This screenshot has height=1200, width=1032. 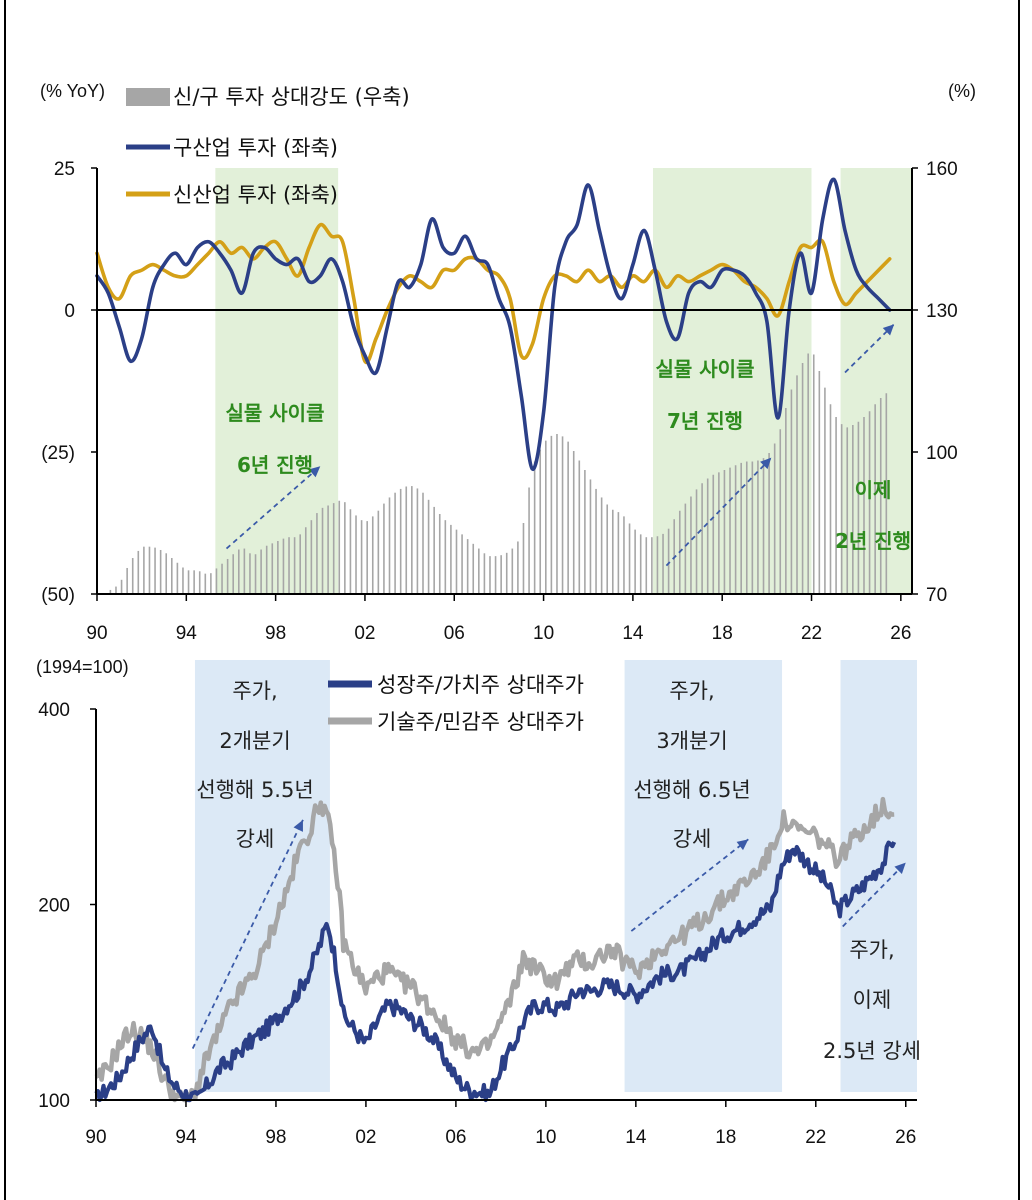 What do you see at coordinates (254, 741) in the screenshot?
I see `annotation-line: 2개분기` at bounding box center [254, 741].